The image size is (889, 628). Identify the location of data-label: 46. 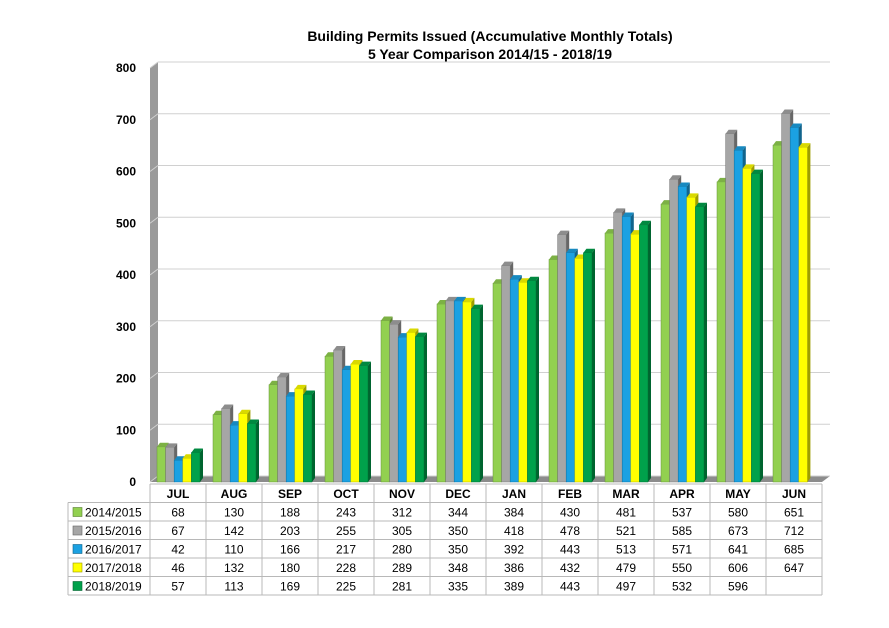
(178, 568).